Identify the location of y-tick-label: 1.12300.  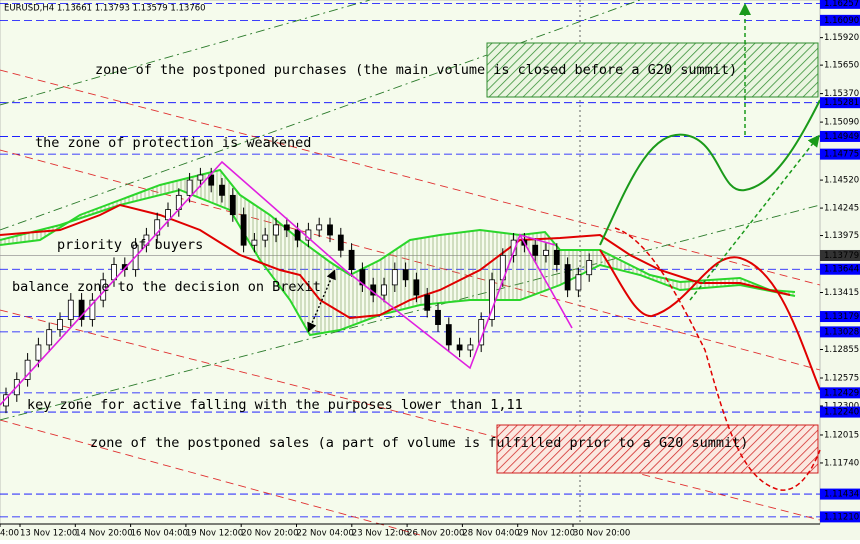
(841, 406).